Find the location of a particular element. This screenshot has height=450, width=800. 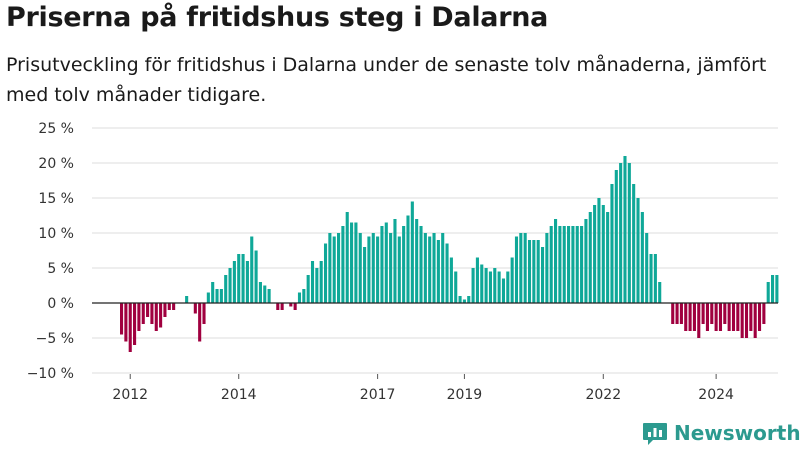

x-tick-label: 2012 is located at coordinates (130, 395).